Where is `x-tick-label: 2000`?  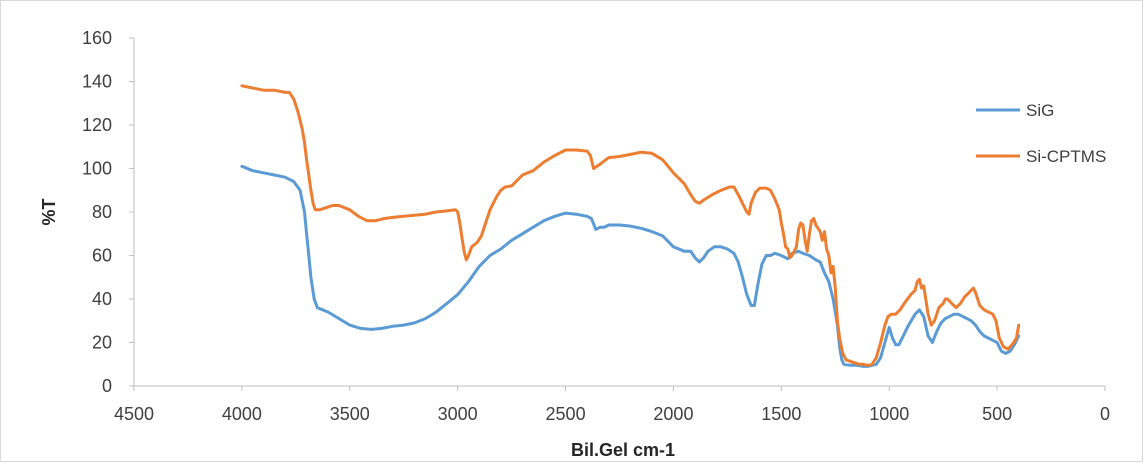 x-tick-label: 2000 is located at coordinates (673, 414).